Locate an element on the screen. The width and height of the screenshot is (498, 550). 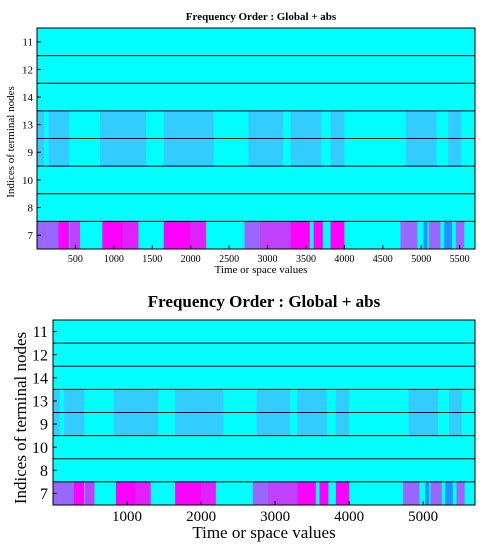
chart-title: Frequency Order : Global + abs is located at coordinates (264, 301).